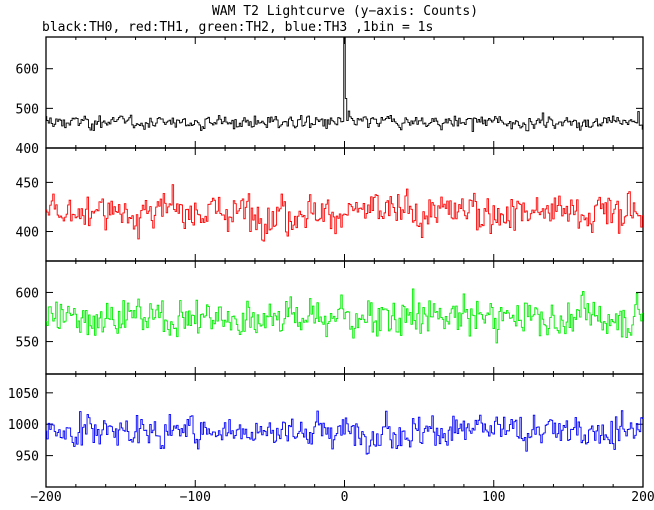 This screenshot has width=654, height=510. I want to click on x-tick-label: 100, so click(493, 497).